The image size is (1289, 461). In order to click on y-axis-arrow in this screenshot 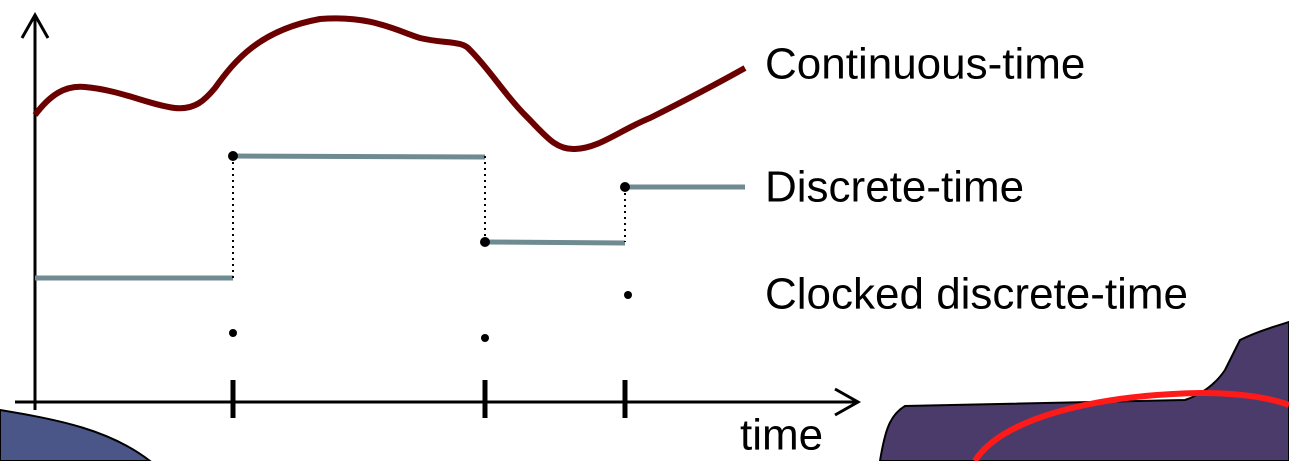, I will do `click(35, 25)`.